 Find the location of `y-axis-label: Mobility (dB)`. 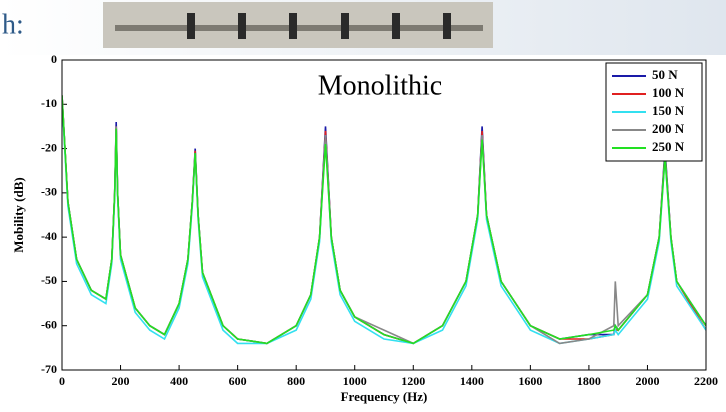

y-axis-label: Mobility (dB) is located at coordinates (18, 214).